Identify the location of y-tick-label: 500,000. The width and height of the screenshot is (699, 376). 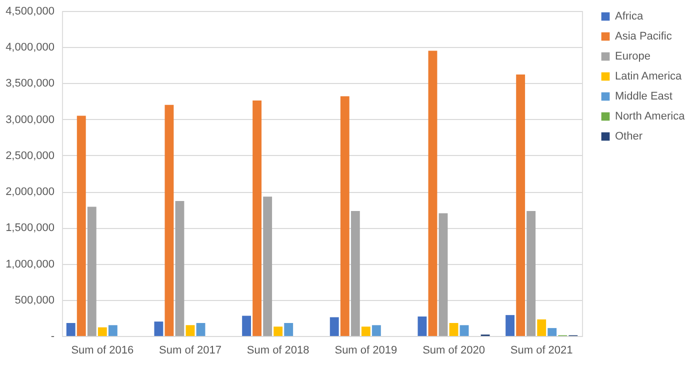
(34, 300).